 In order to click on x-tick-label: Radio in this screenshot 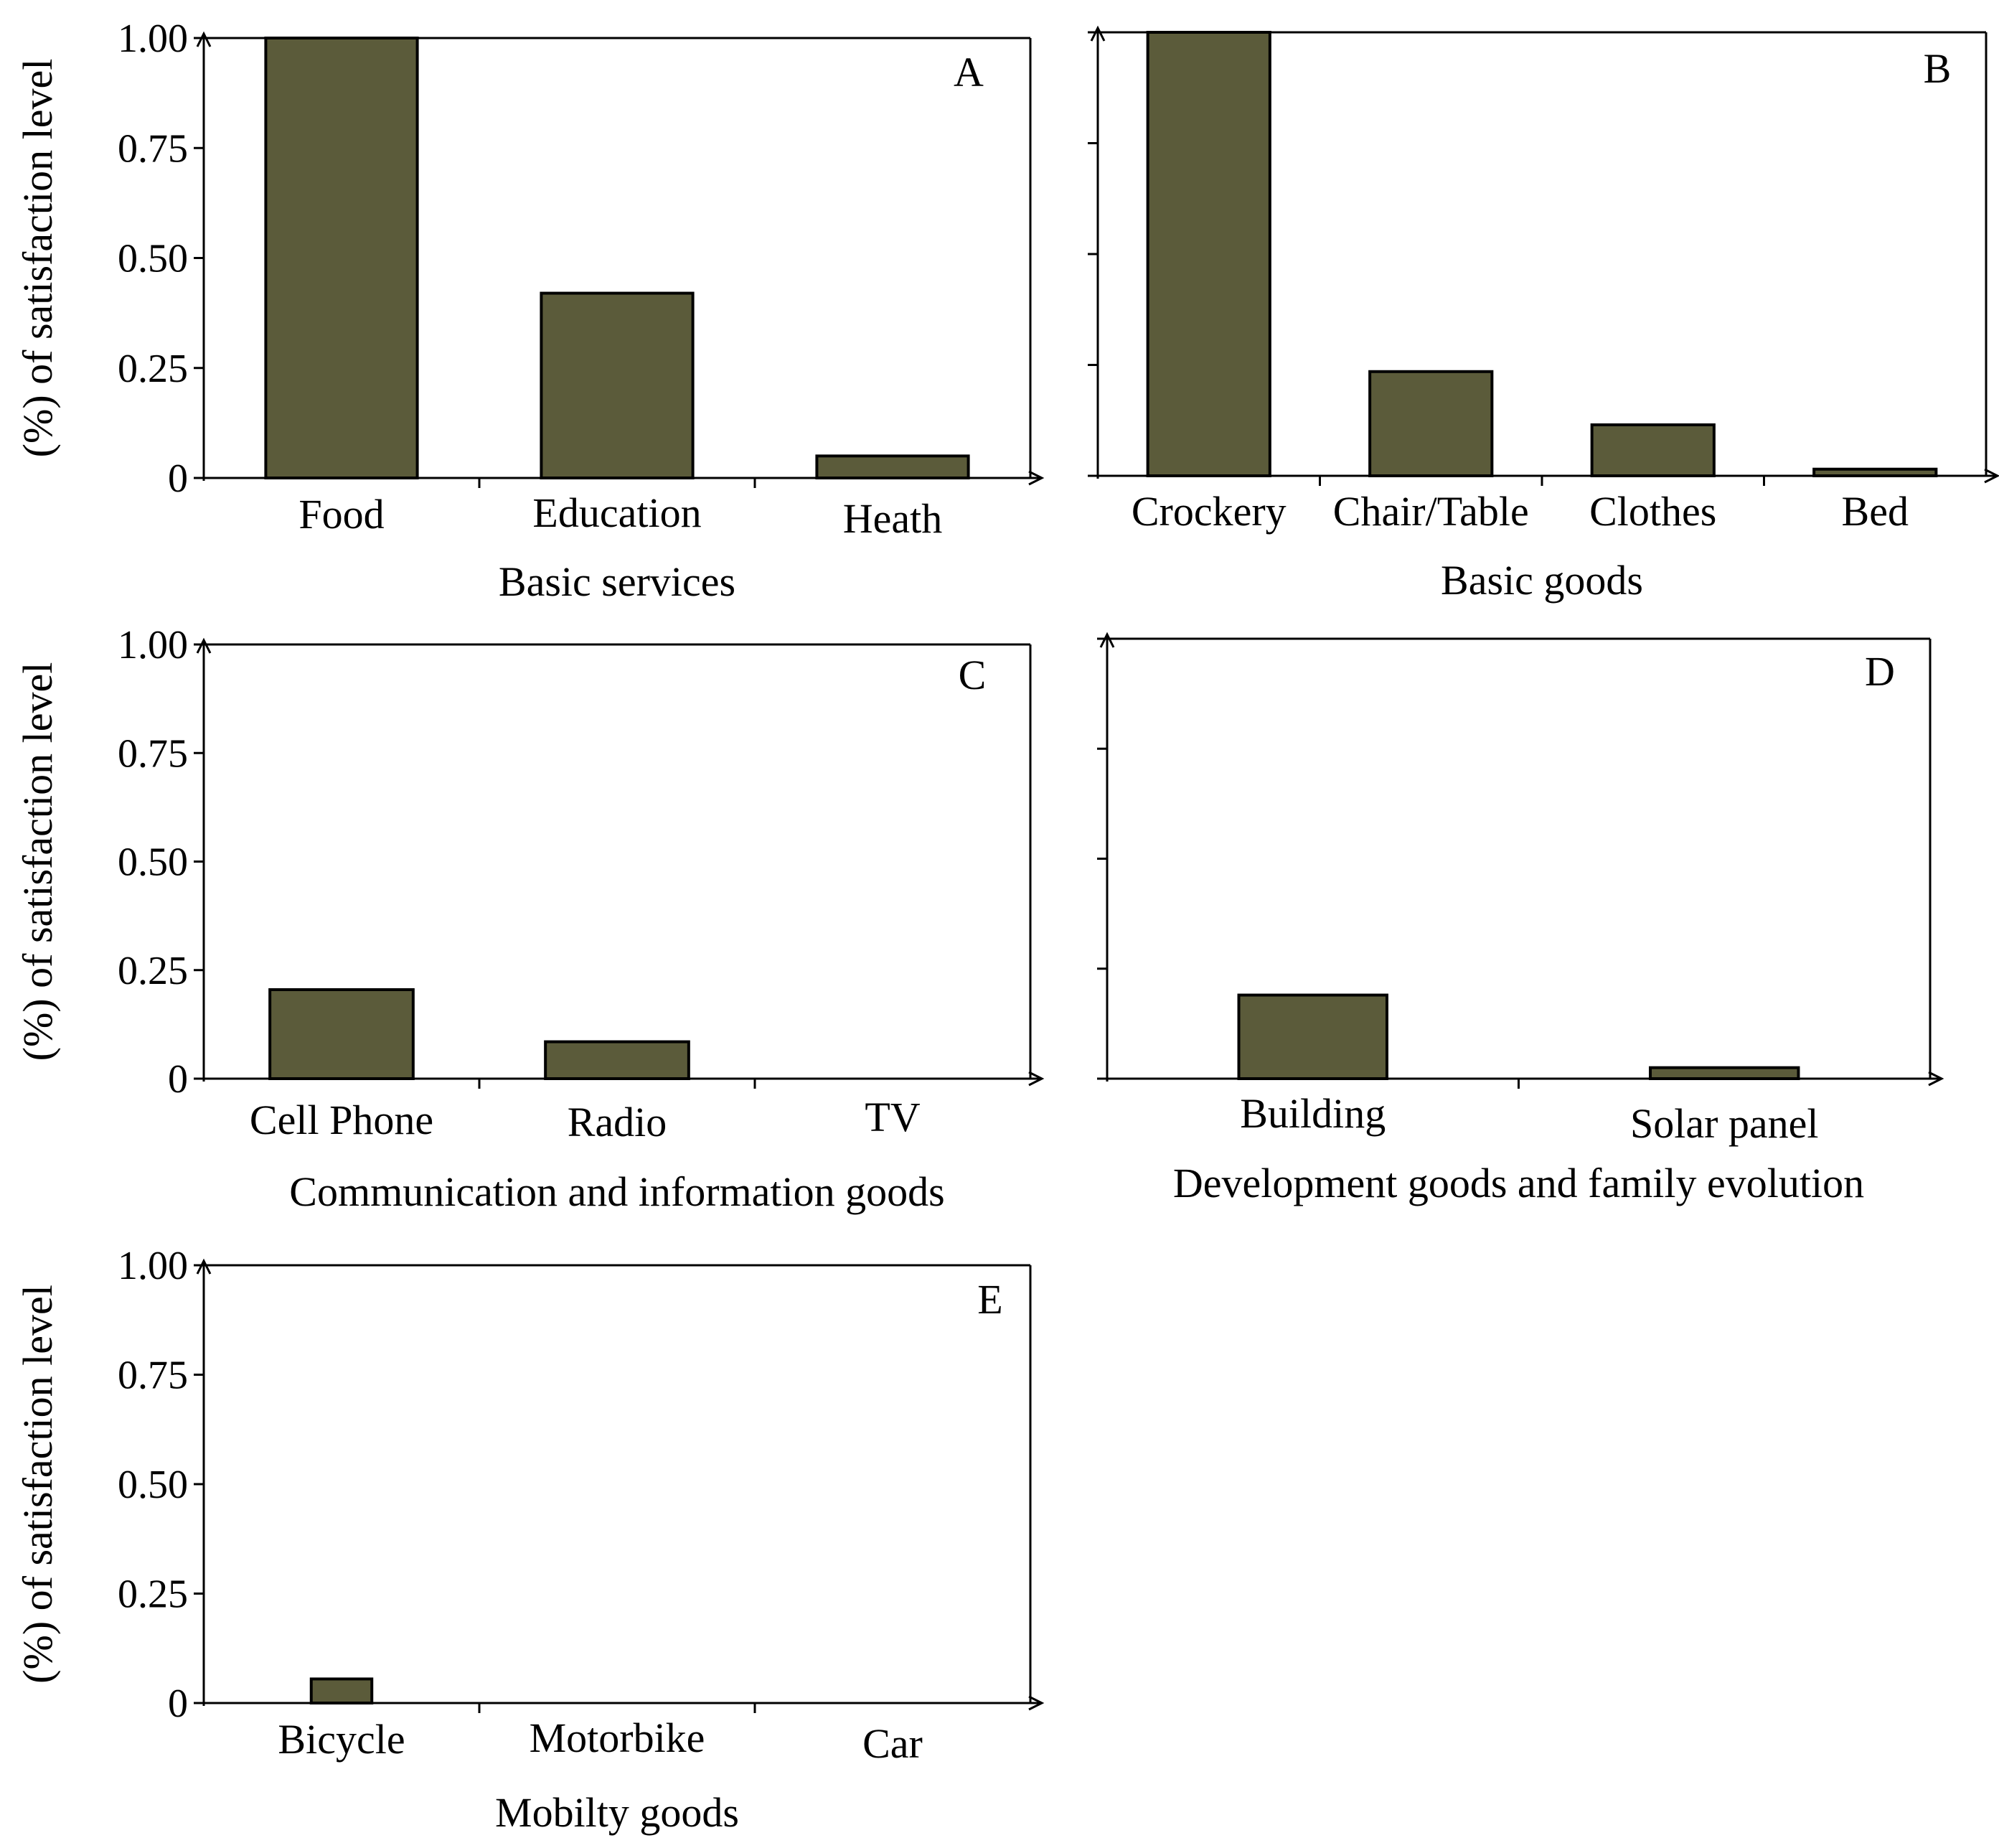, I will do `click(617, 1122)`.